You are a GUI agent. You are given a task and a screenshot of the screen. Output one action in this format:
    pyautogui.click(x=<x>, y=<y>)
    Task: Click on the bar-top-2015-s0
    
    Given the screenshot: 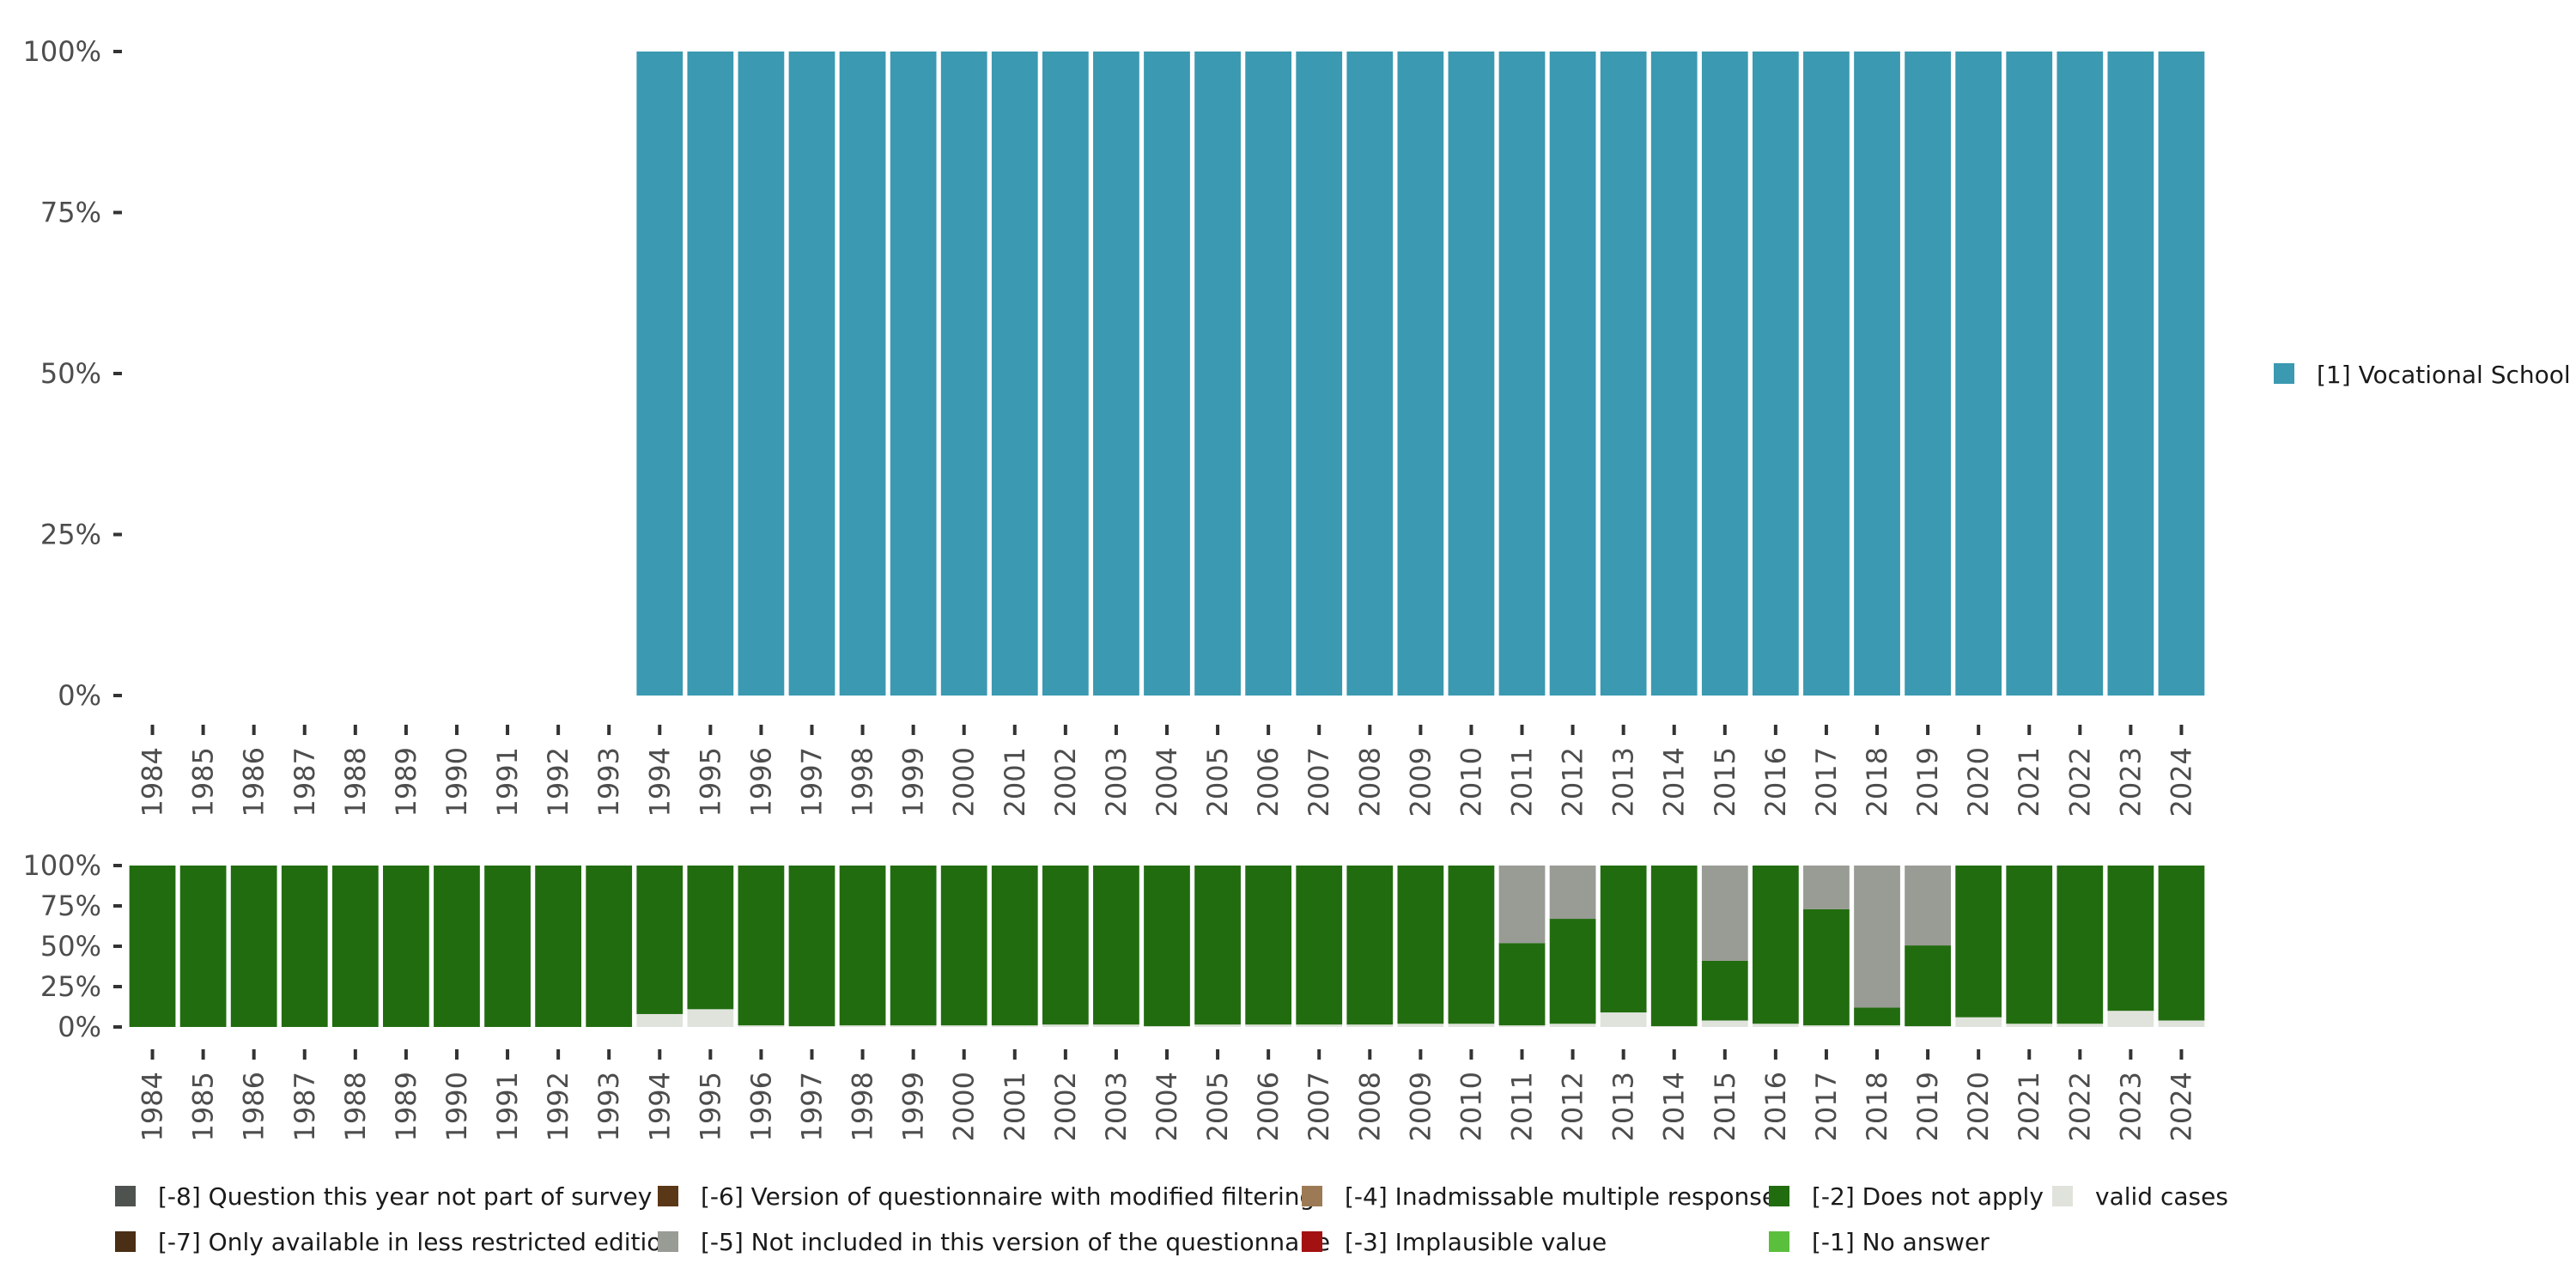 What is the action you would take?
    pyautogui.click(x=1725, y=374)
    